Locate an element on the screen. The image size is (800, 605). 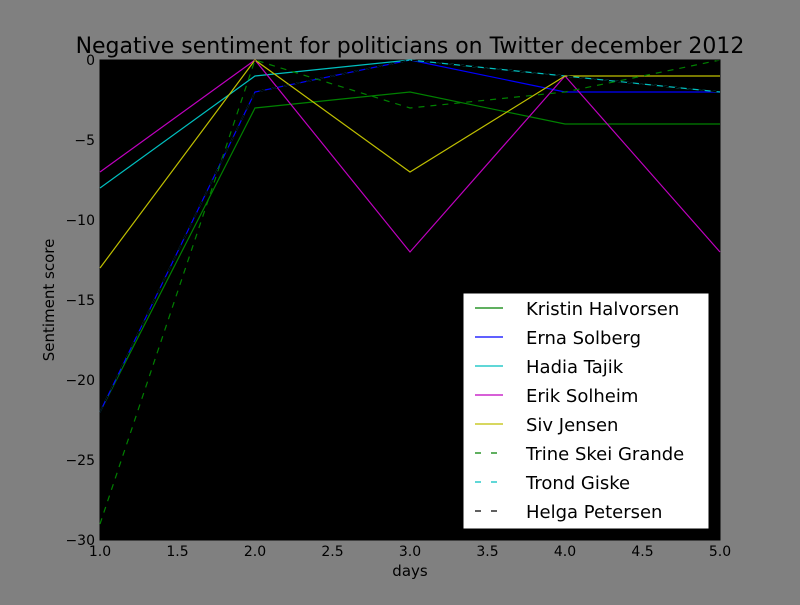
x-tick-label: 5.0 is located at coordinates (720, 552).